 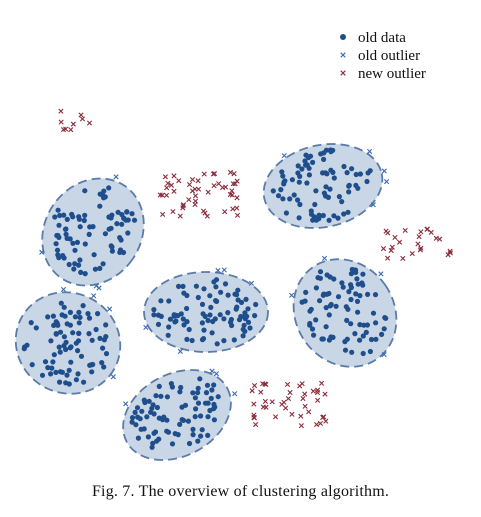 I want to click on old-outlier-point, so click(x=384, y=354).